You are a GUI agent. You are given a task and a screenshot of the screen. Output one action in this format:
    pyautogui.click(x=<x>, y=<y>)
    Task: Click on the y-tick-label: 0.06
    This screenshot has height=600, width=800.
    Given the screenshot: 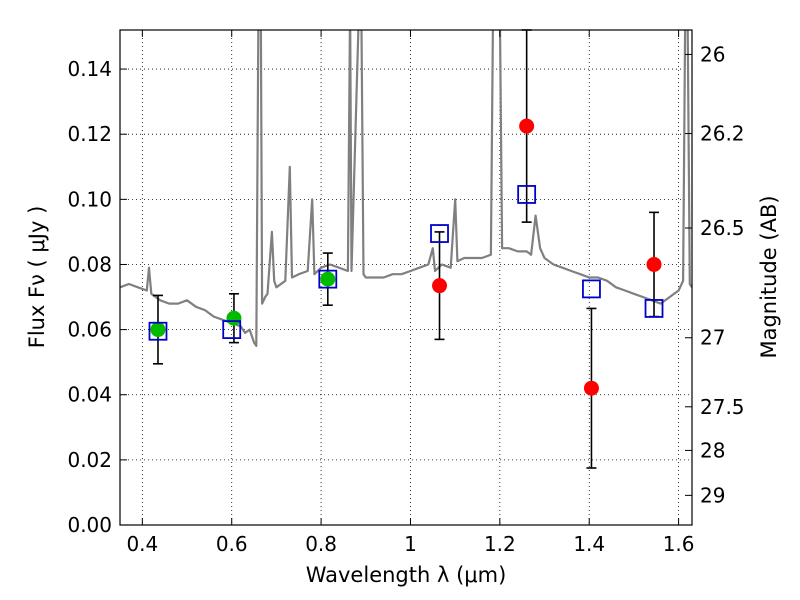 What is the action you would take?
    pyautogui.click(x=89, y=330)
    